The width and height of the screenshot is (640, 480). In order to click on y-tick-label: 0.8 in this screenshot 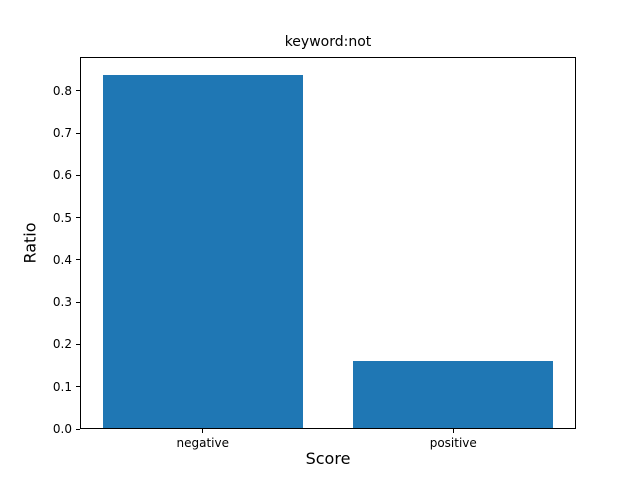, I will do `click(62, 90)`.